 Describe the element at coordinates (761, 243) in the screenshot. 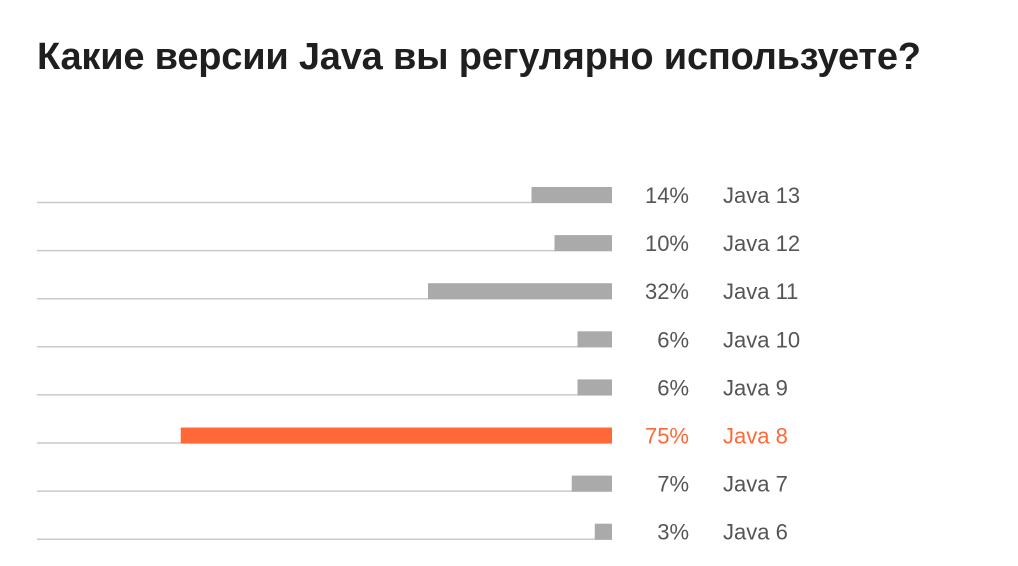

I see `category-label: Java 12` at that location.